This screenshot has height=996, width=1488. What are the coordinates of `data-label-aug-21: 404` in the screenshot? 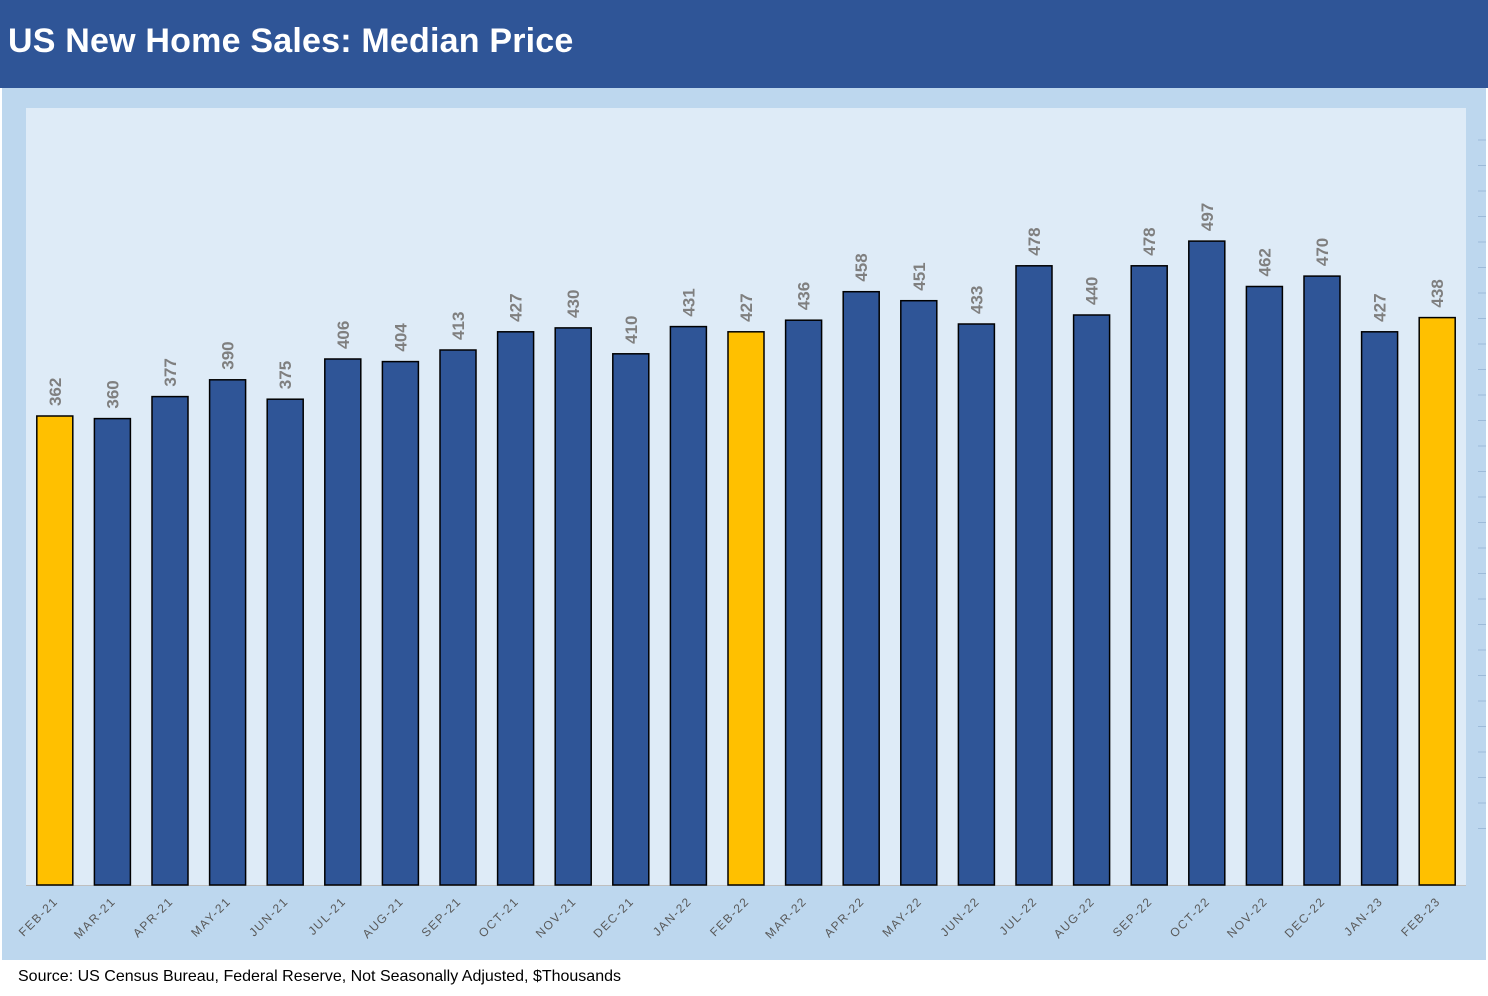 It's located at (400, 337).